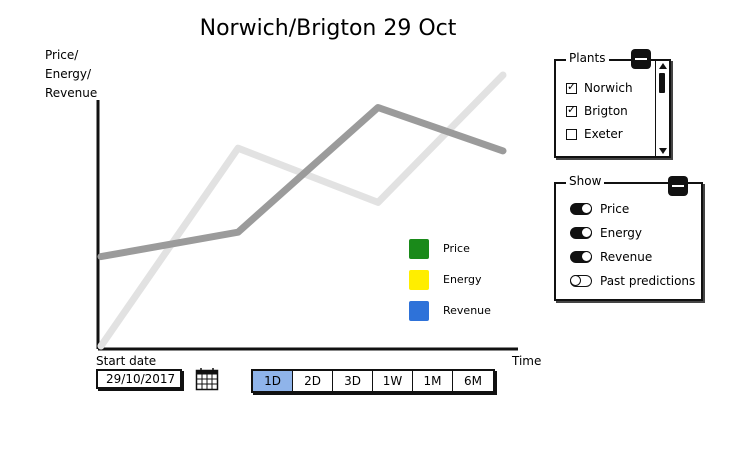 This screenshot has height=451, width=730. I want to click on legend-label: Price, so click(456, 248).